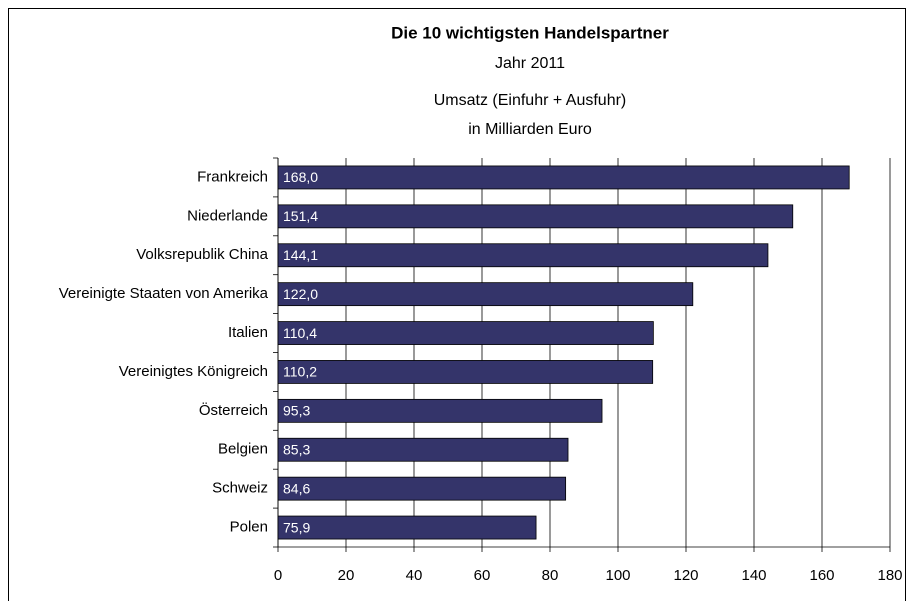 The width and height of the screenshot is (915, 601). I want to click on x-tick-label: 40, so click(414, 575).